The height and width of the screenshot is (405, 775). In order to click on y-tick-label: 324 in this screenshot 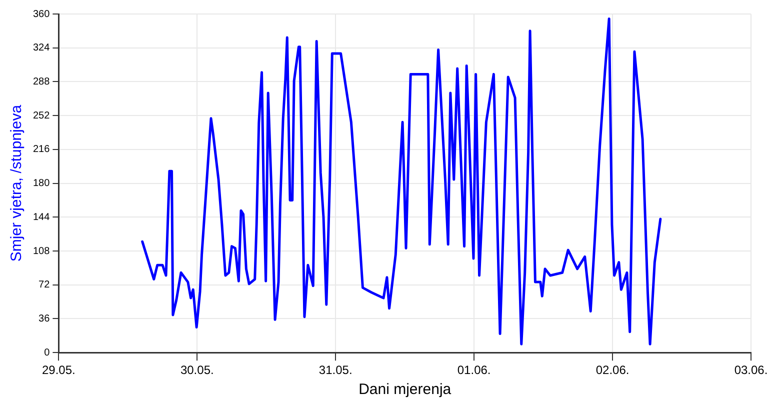, I will do `click(41, 48)`.